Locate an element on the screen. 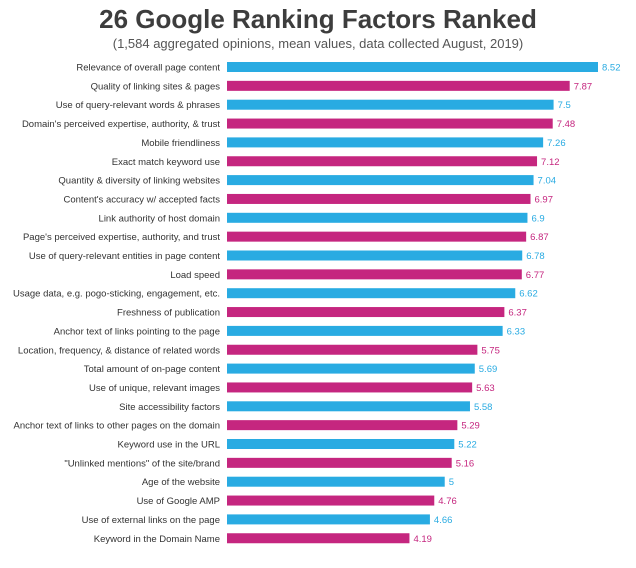 This screenshot has height=568, width=636. value-label: 6.37 is located at coordinates (517, 313).